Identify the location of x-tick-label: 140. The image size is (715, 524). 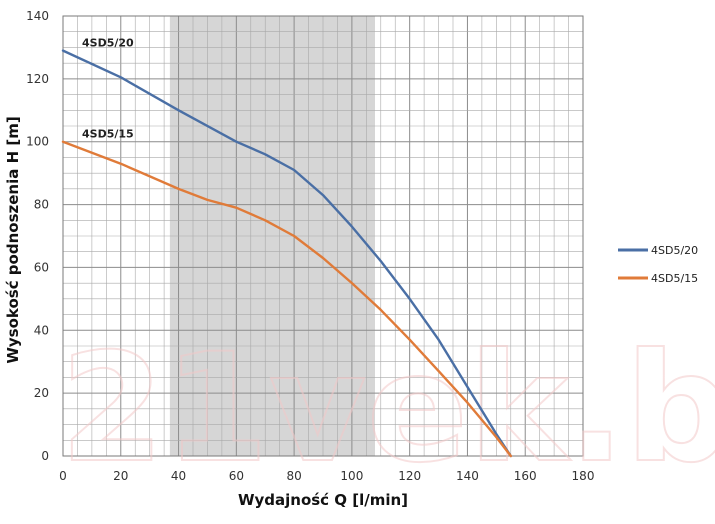
(467, 476).